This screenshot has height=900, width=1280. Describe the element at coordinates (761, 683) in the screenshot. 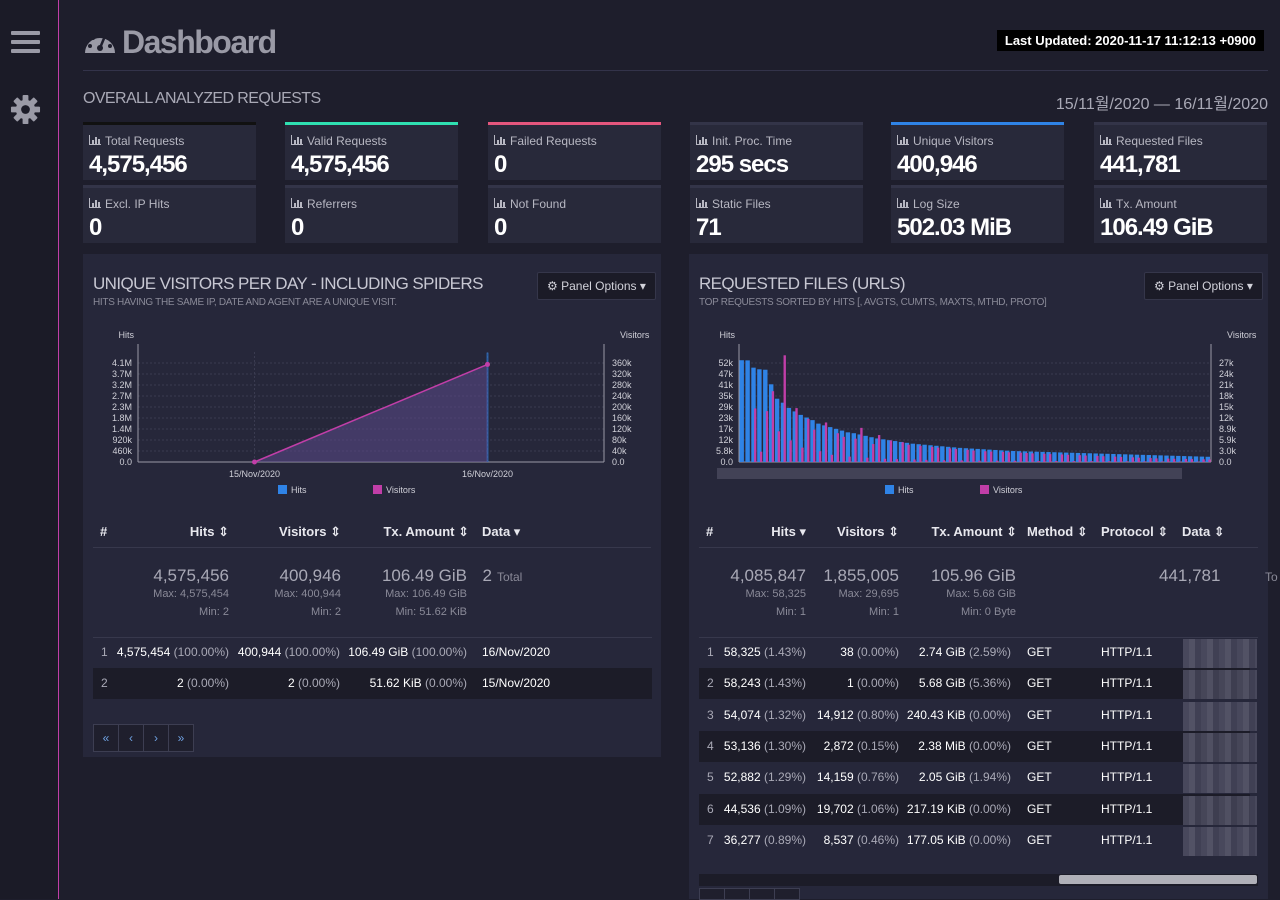

I see `cell-hits: 58,243 (1.43%)` at that location.